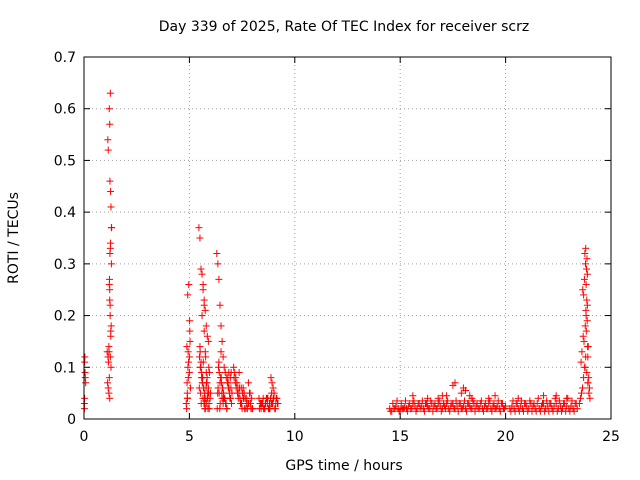 The image size is (640, 480). What do you see at coordinates (65, 58) in the screenshot?
I see `y-tick-label: 0.7` at bounding box center [65, 58].